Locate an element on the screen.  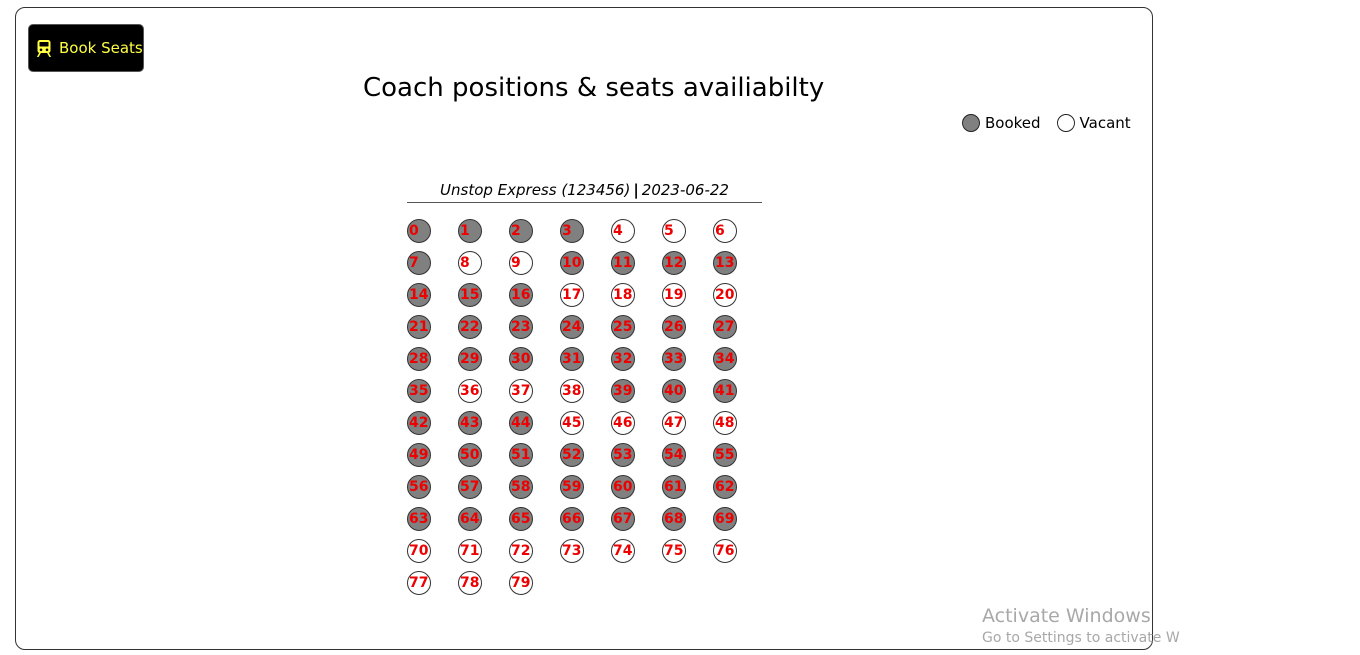
seat-booked: 13 is located at coordinates (725, 263).